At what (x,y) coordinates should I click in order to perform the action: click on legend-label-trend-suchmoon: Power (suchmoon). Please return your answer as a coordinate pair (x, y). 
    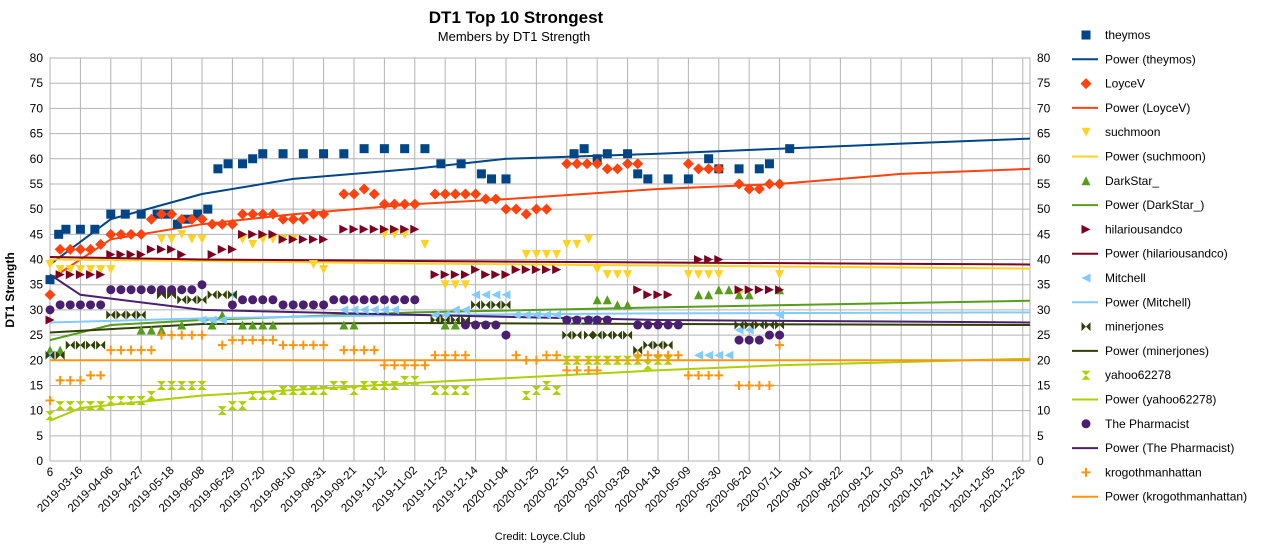
    Looking at the image, I should click on (1155, 157).